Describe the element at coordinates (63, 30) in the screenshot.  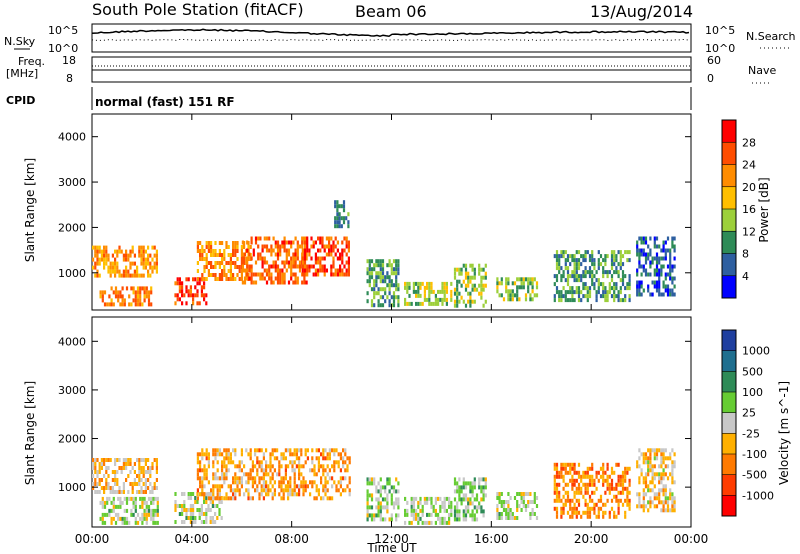
I see `nsky-left-top: 10^5` at that location.